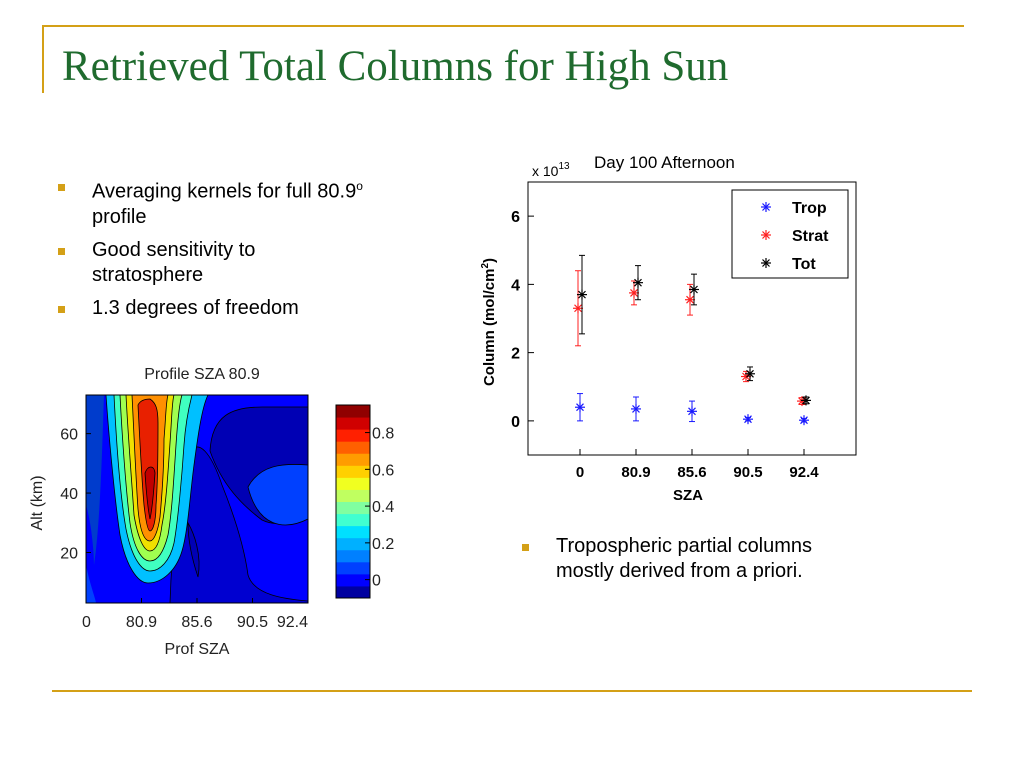 The width and height of the screenshot is (1024, 768). I want to click on left-x-tick-label: 85.6, so click(196, 622).